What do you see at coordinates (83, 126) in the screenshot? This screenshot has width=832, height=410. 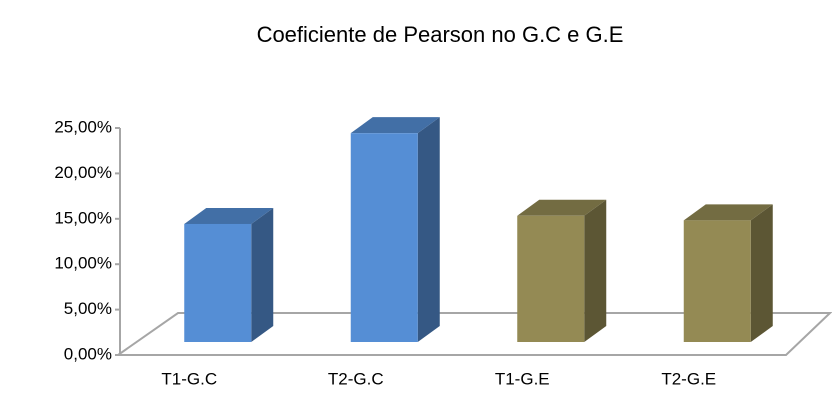 I see `y-tick-label: 25,00%` at bounding box center [83, 126].